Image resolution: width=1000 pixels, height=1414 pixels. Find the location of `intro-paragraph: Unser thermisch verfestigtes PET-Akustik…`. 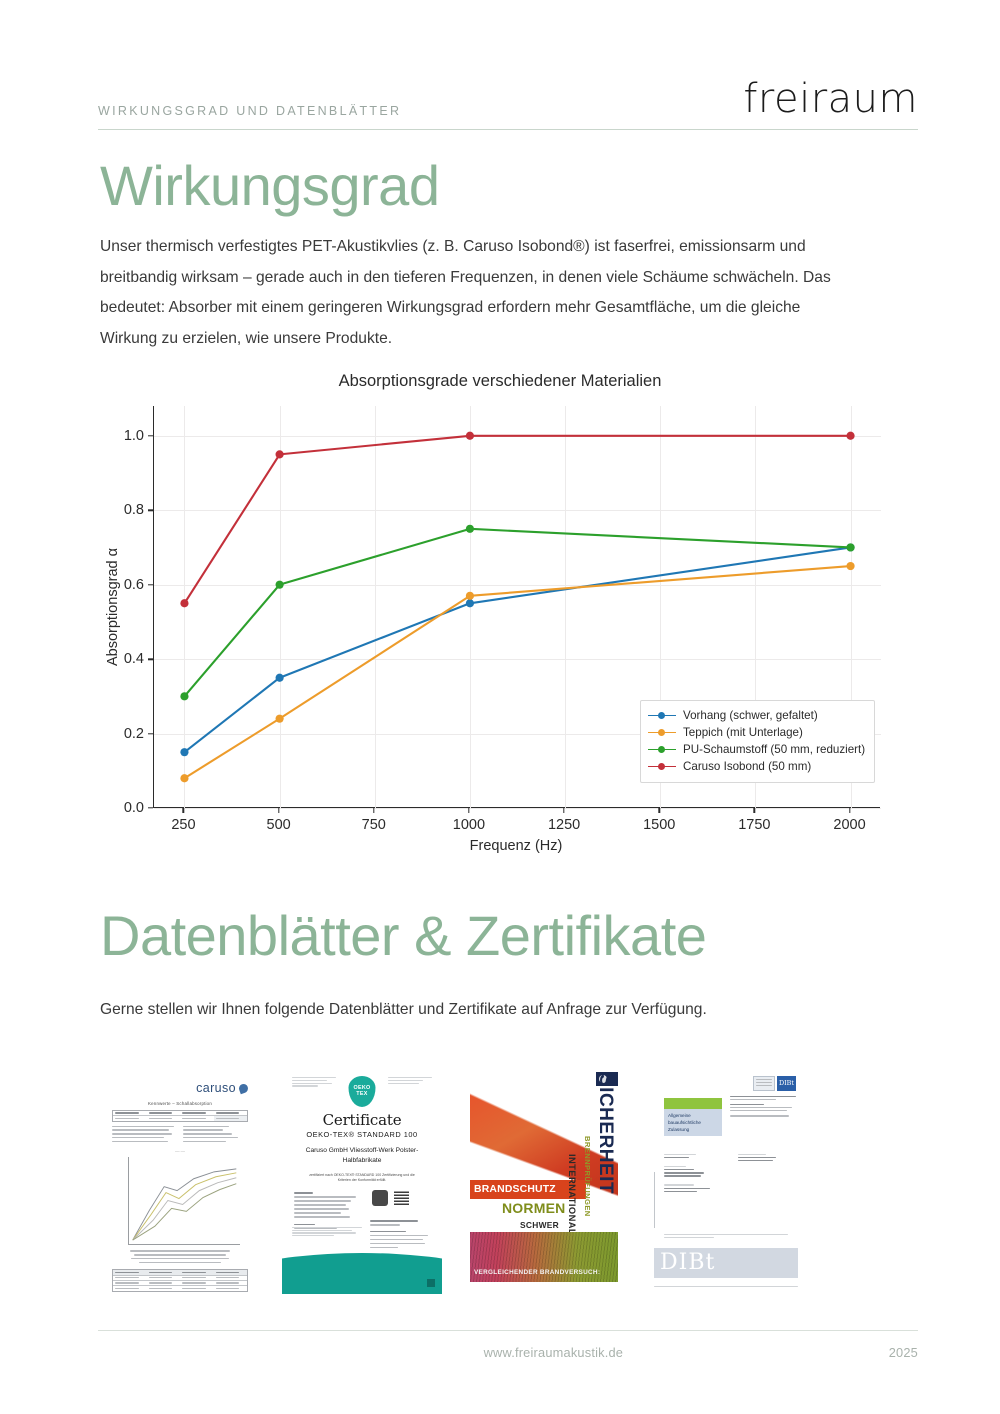

intro-paragraph: Unser thermisch verfestigtes PET-Akustik… is located at coordinates (465, 292).